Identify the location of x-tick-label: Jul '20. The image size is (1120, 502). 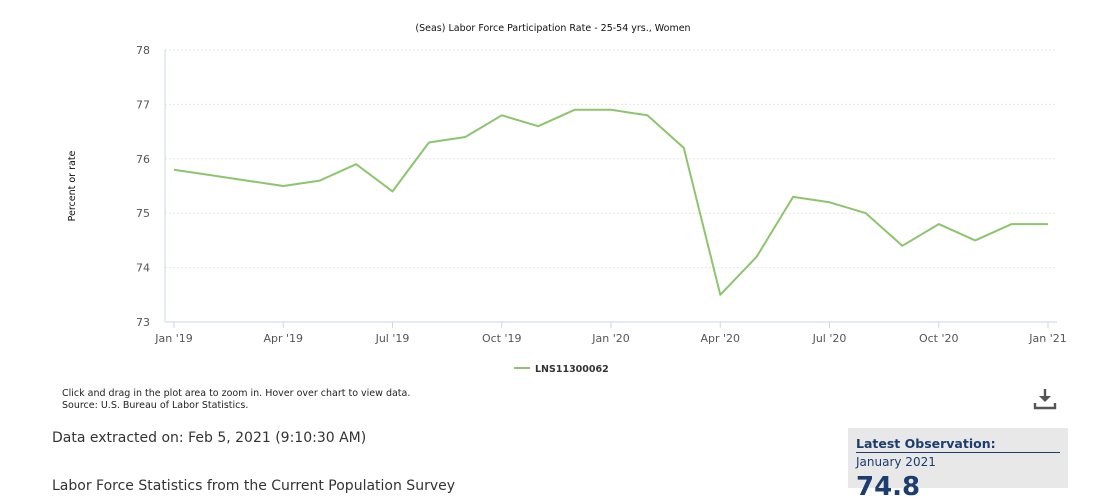
(829, 338).